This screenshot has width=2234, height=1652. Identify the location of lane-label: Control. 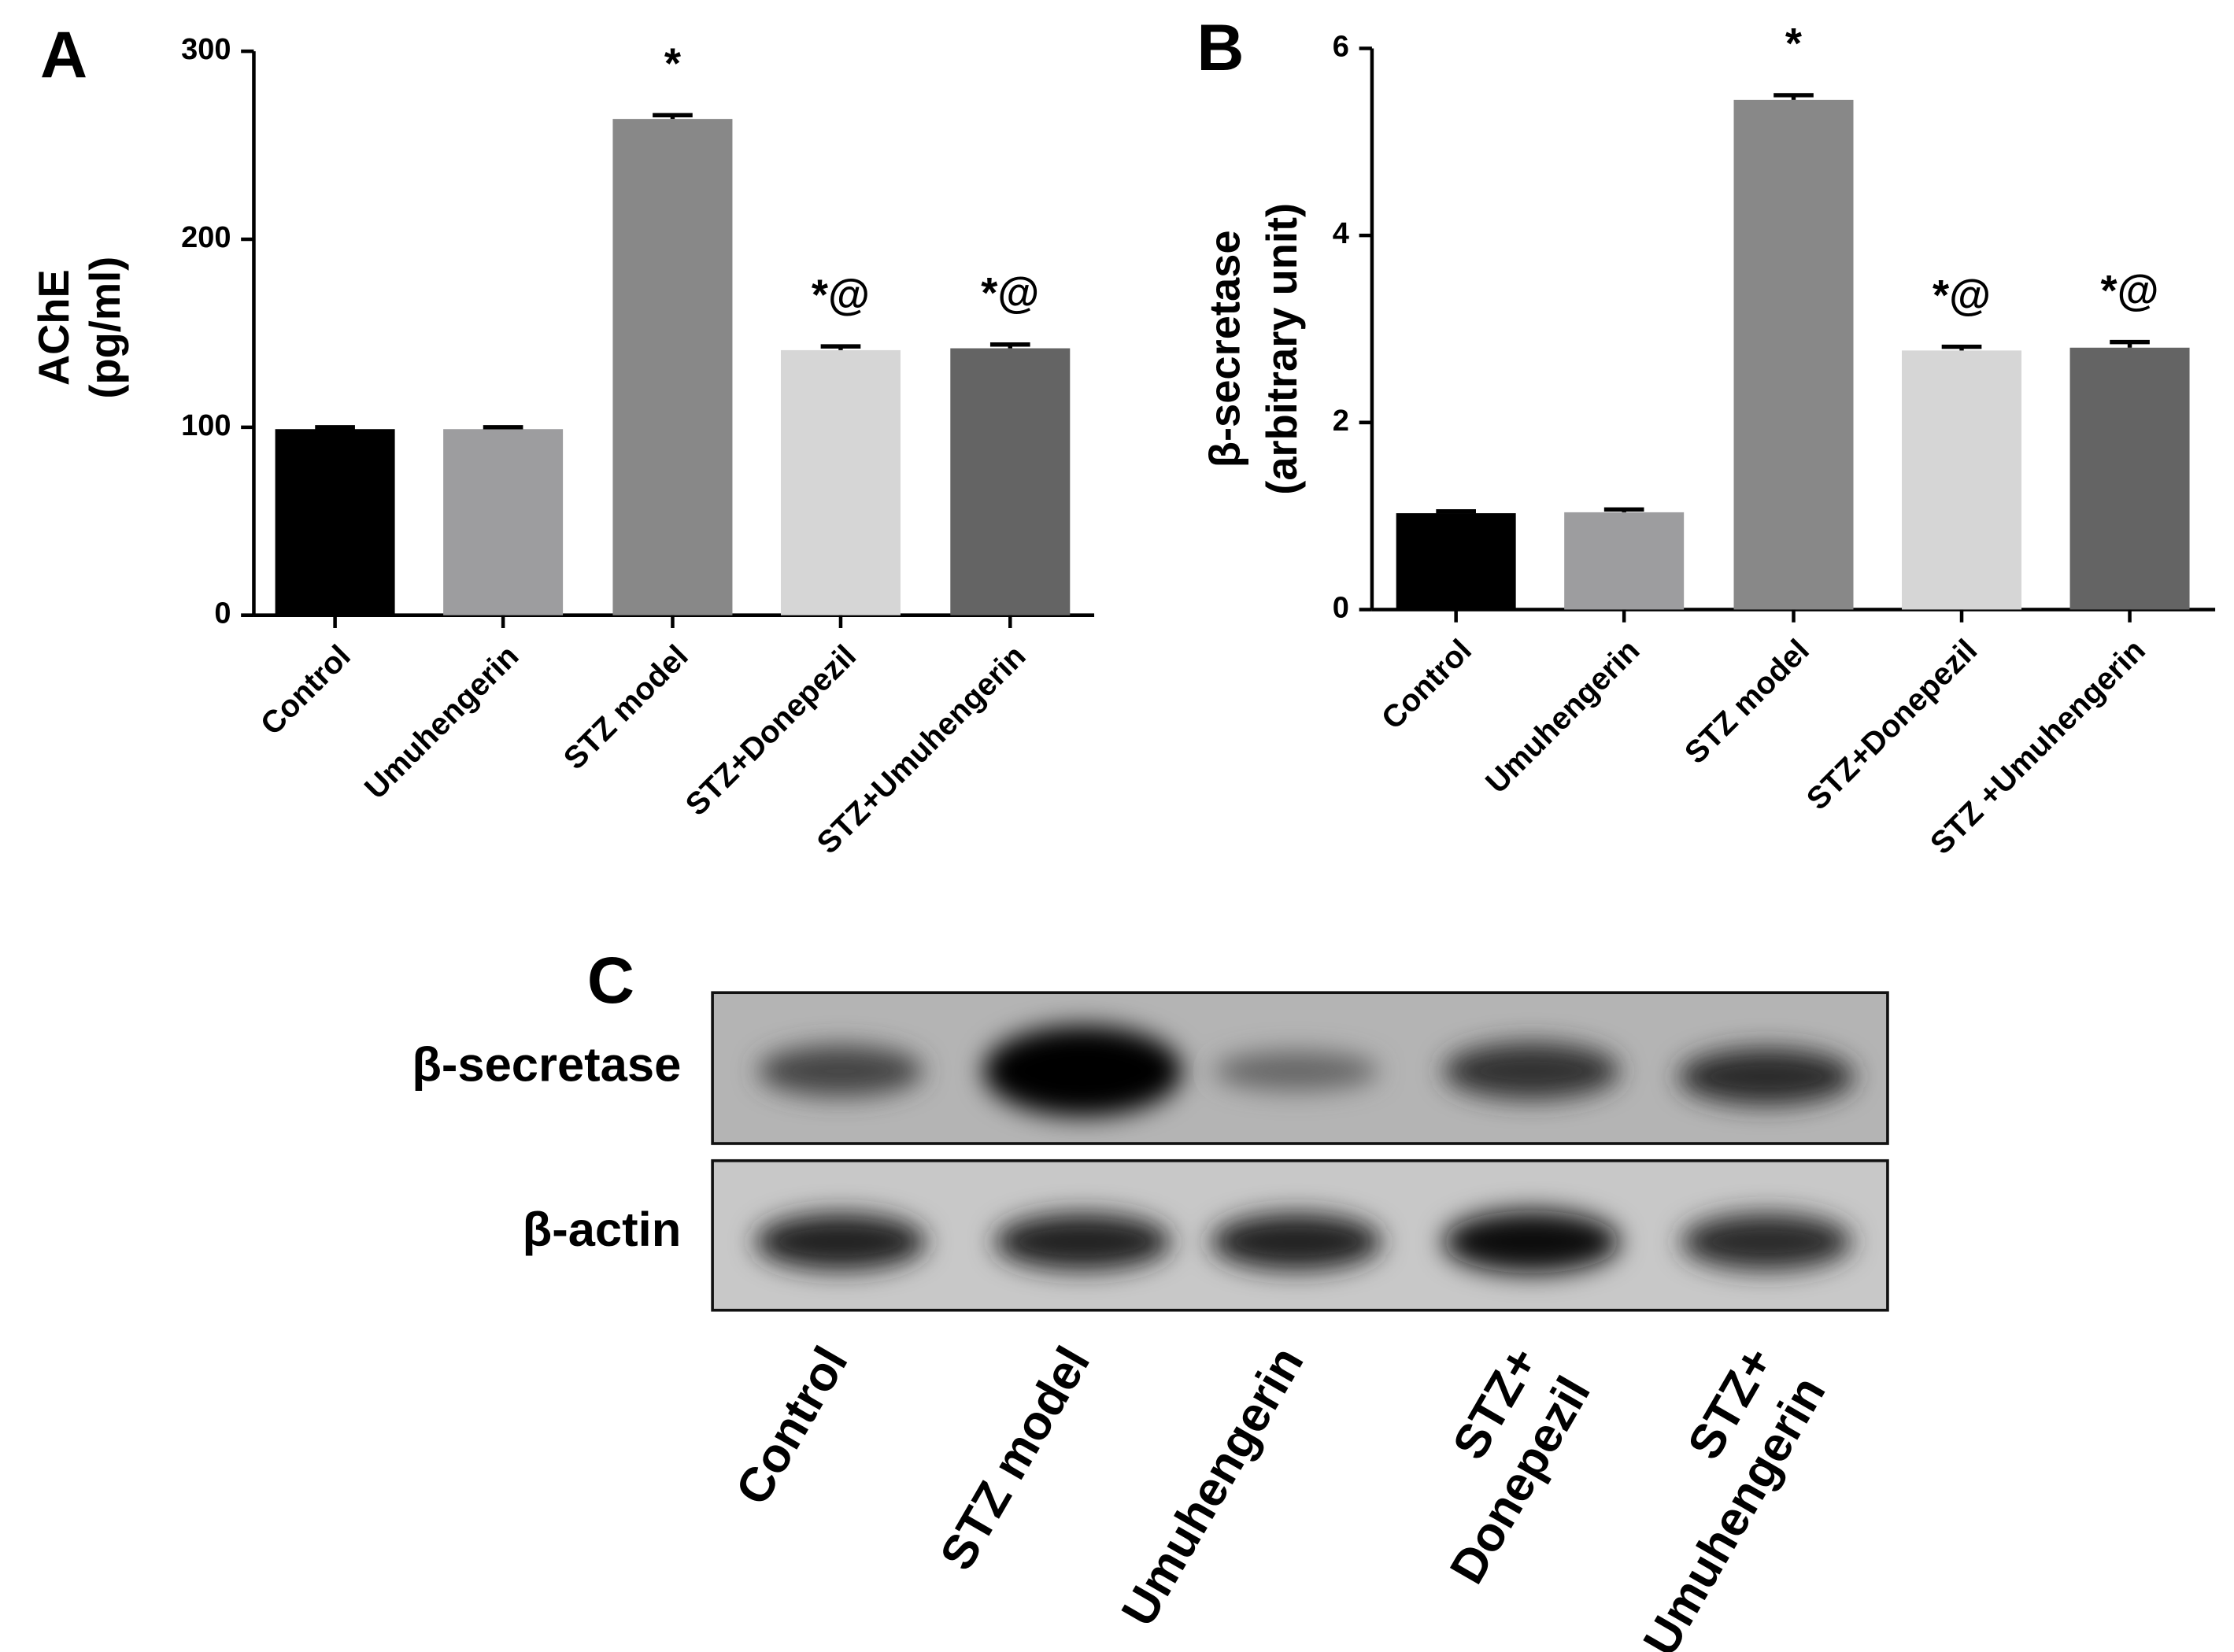
(791, 1426).